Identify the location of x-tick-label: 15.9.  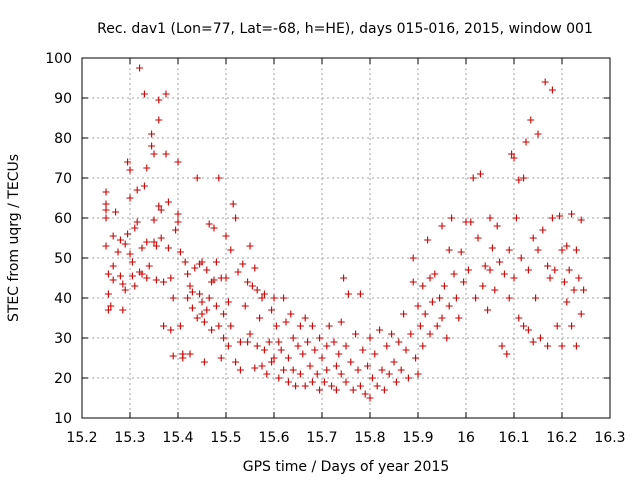
(417, 438).